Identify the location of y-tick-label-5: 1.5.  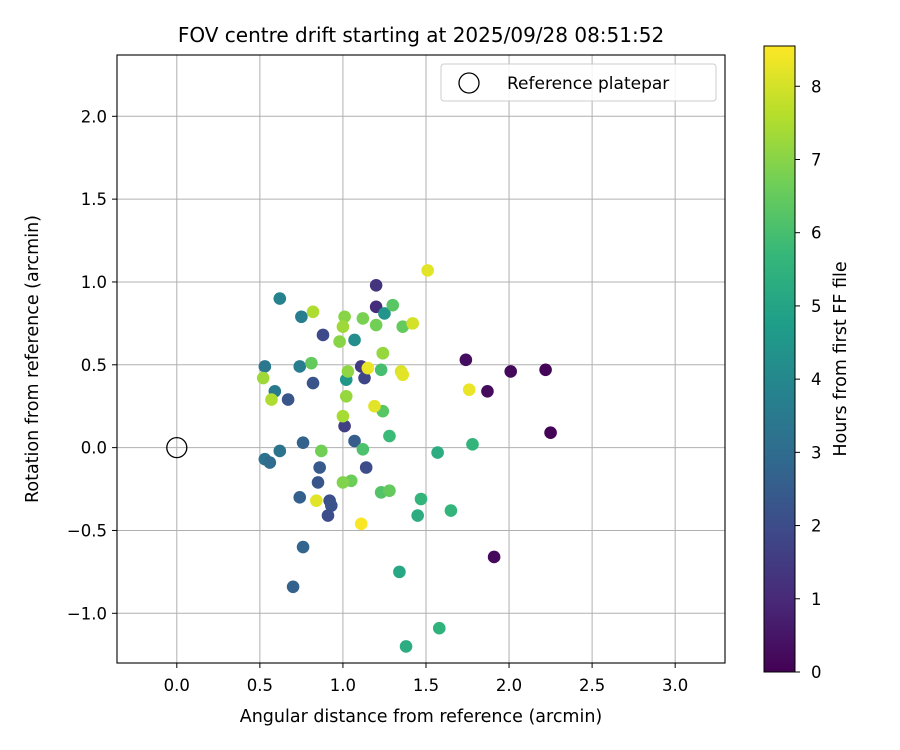
(94, 199).